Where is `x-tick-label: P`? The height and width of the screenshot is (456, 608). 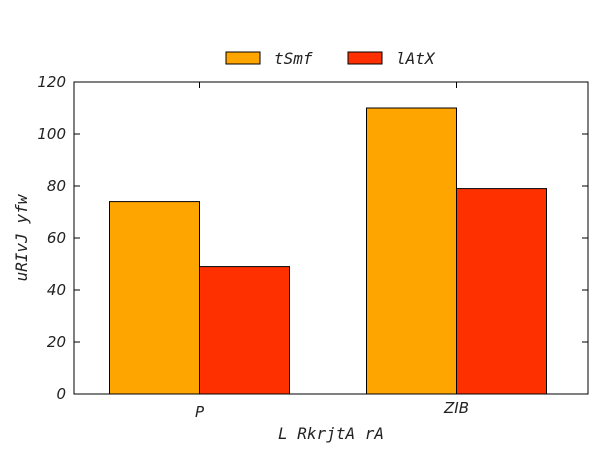
x-tick-label: P is located at coordinates (200, 412).